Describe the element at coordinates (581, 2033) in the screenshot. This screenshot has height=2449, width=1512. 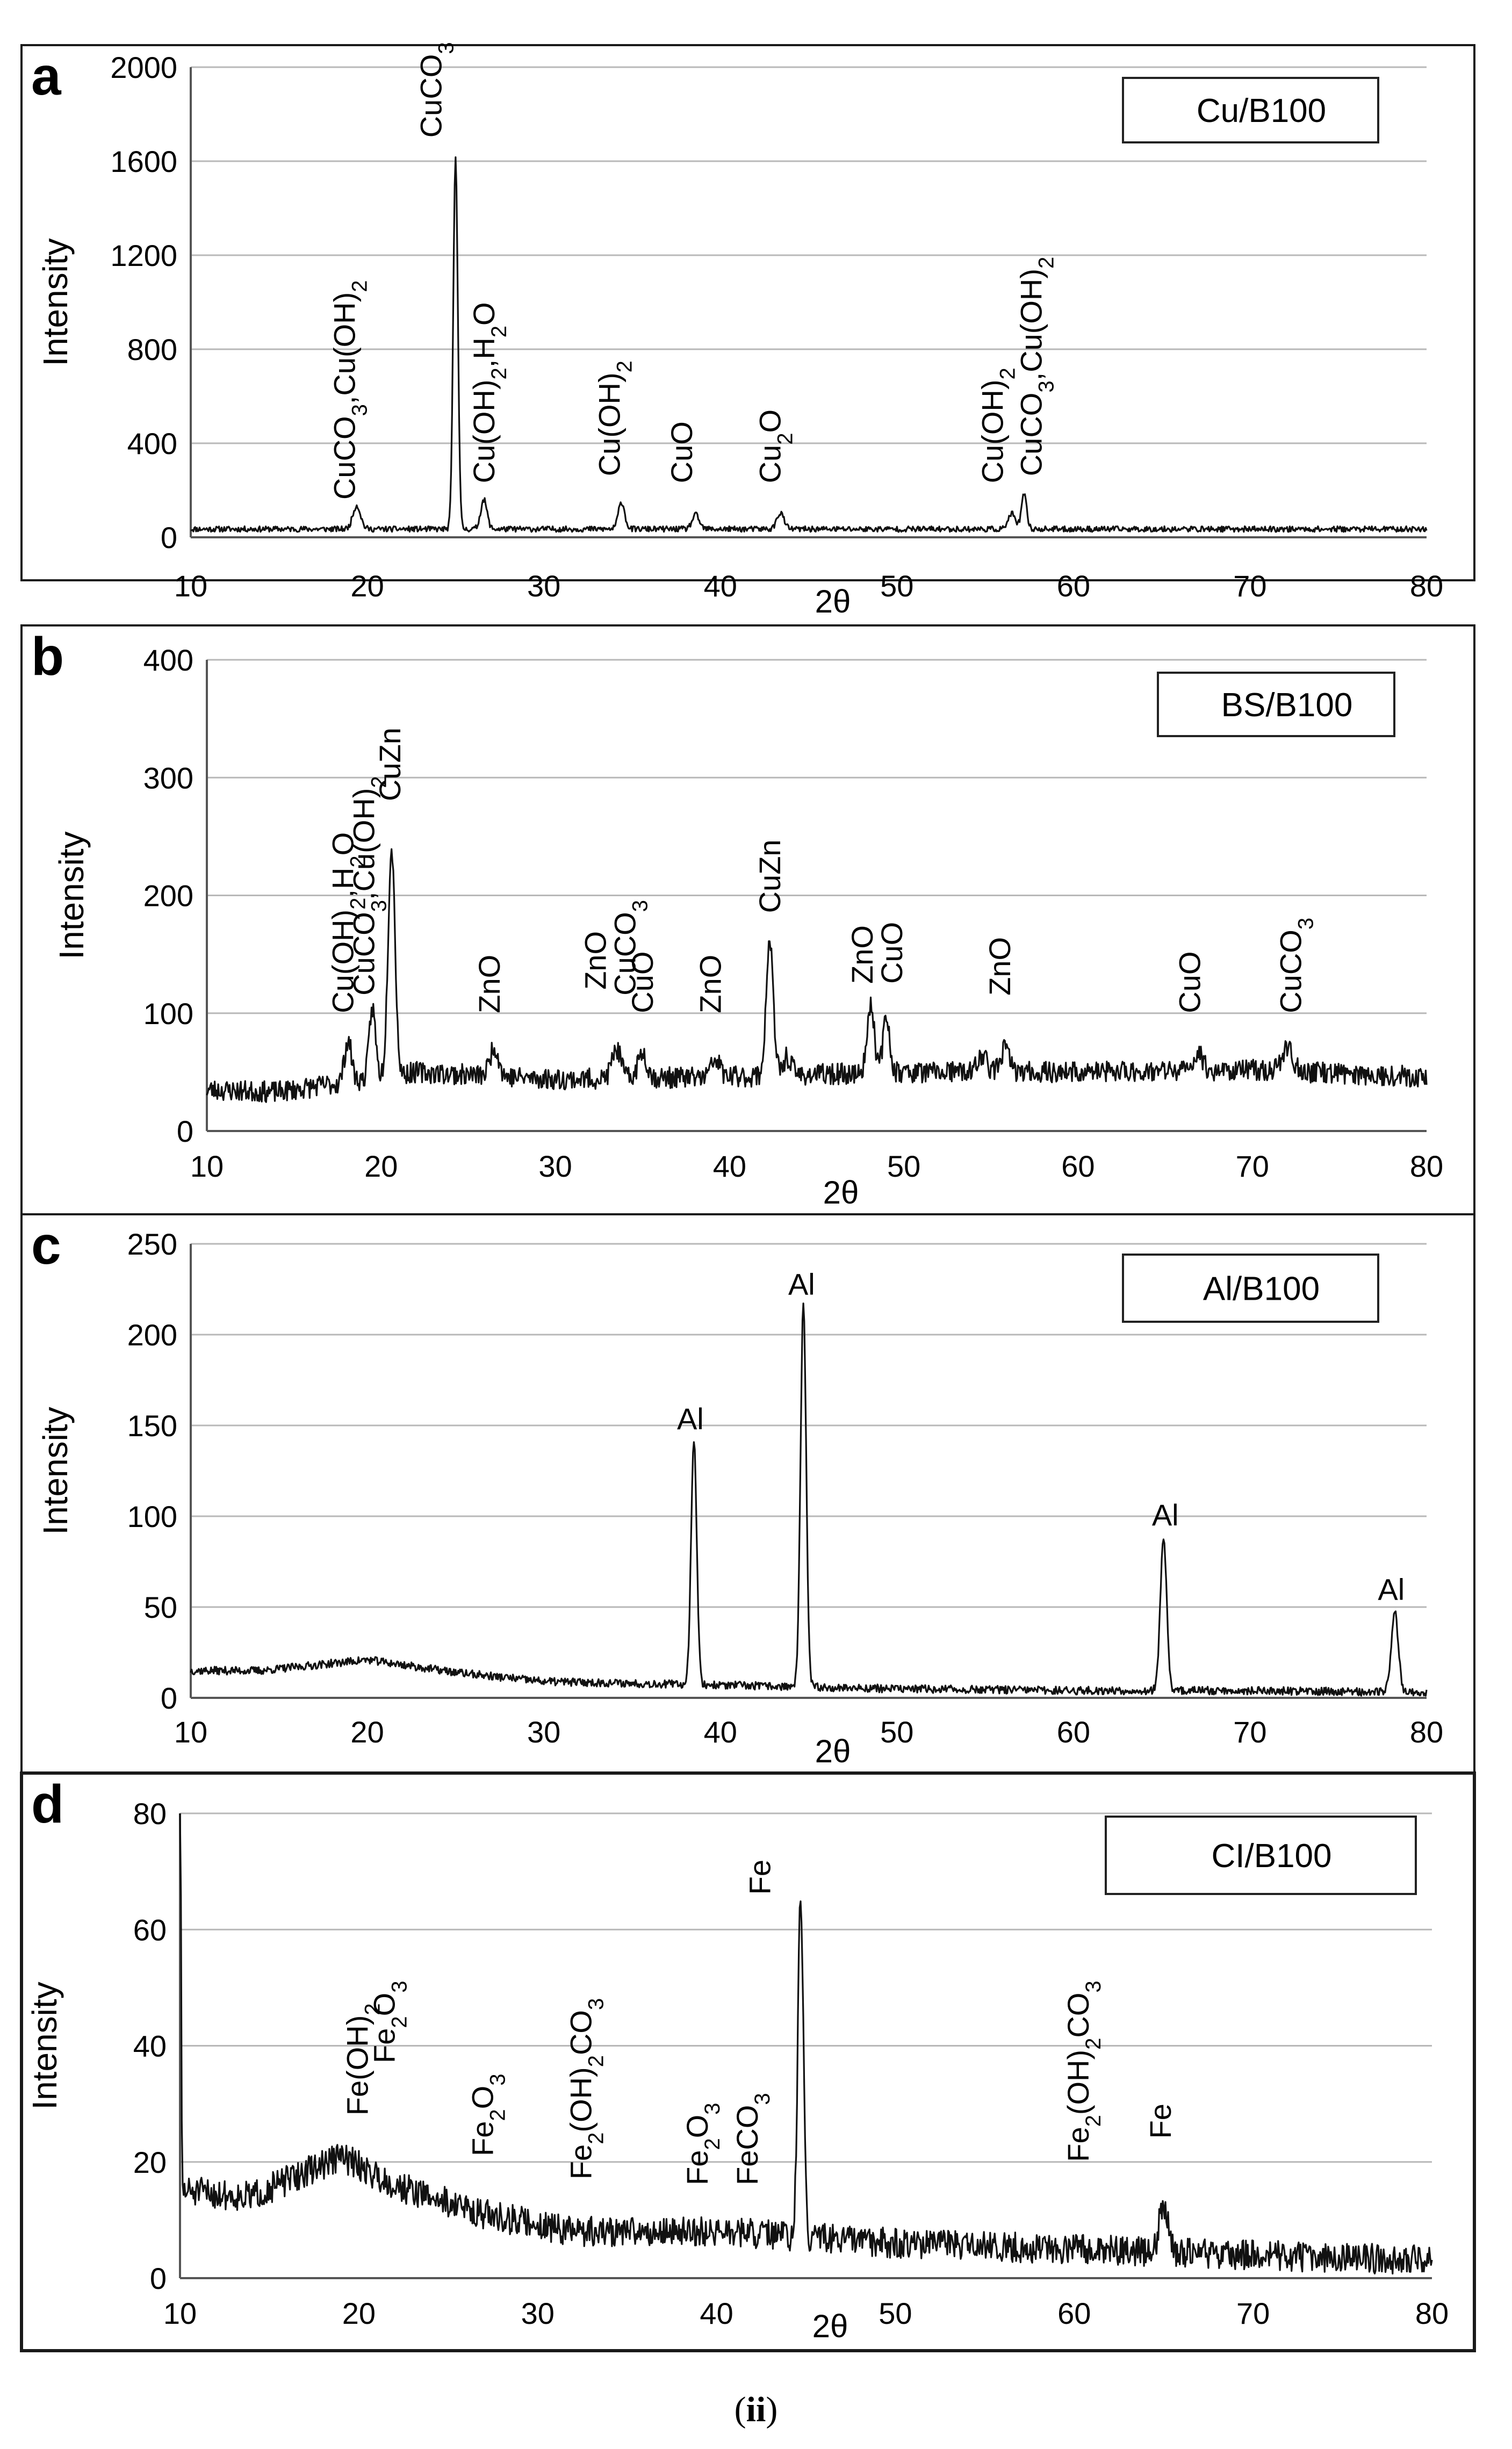
I see `peak-label-part: CO` at that location.